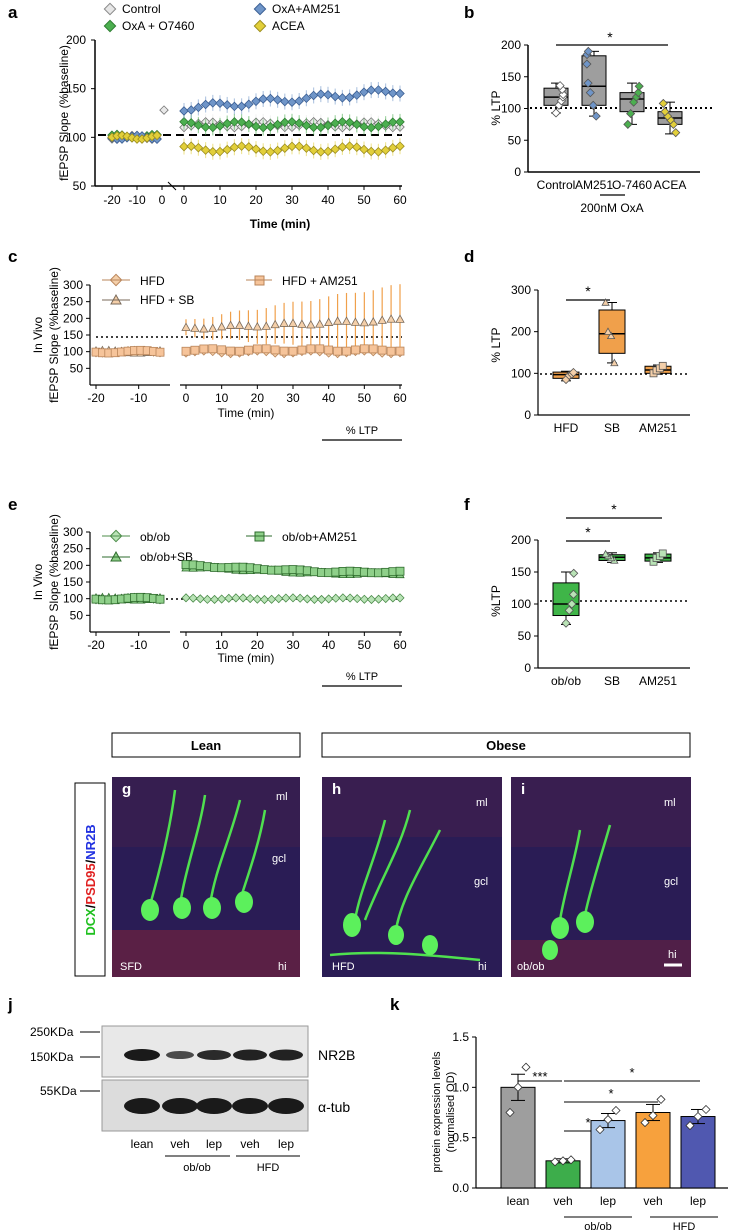 This screenshot has height=1232, width=736. What do you see at coordinates (531, 967) in the screenshot?
I see `image-i-tag: ob/ob` at bounding box center [531, 967].